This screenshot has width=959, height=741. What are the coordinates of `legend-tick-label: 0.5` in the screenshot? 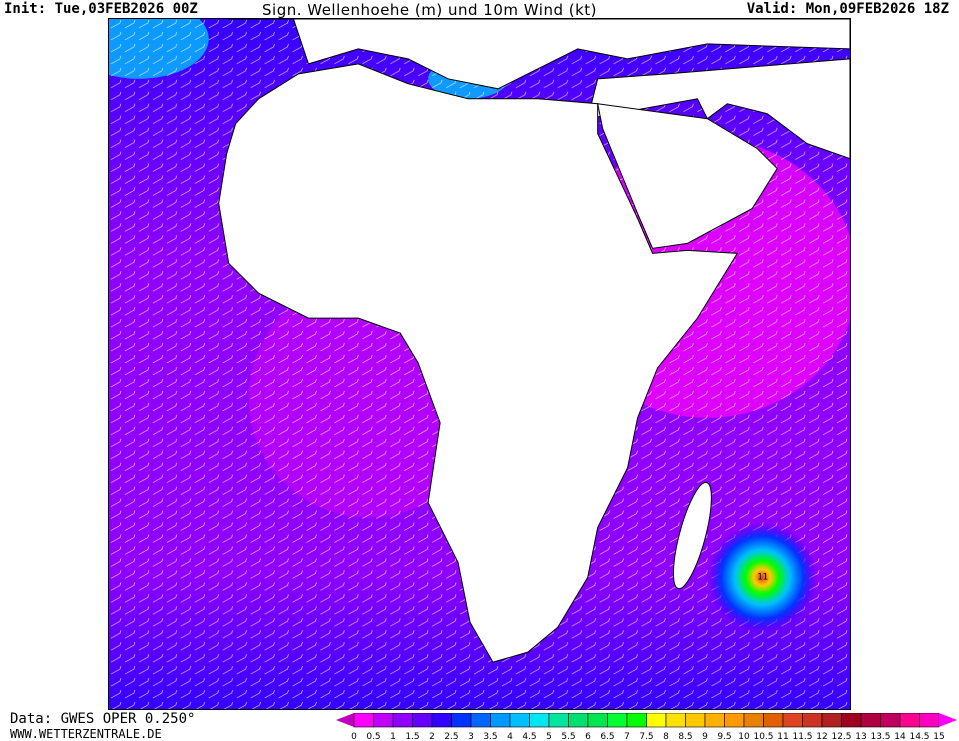 It's located at (373, 736).